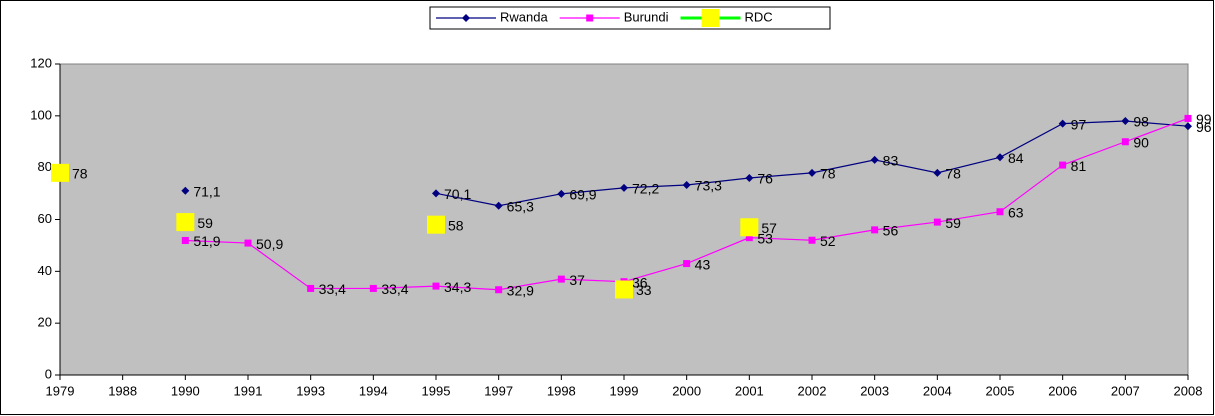 The height and width of the screenshot is (416, 1215). Describe the element at coordinates (828, 241) in the screenshot. I see `data-label: 52` at that location.